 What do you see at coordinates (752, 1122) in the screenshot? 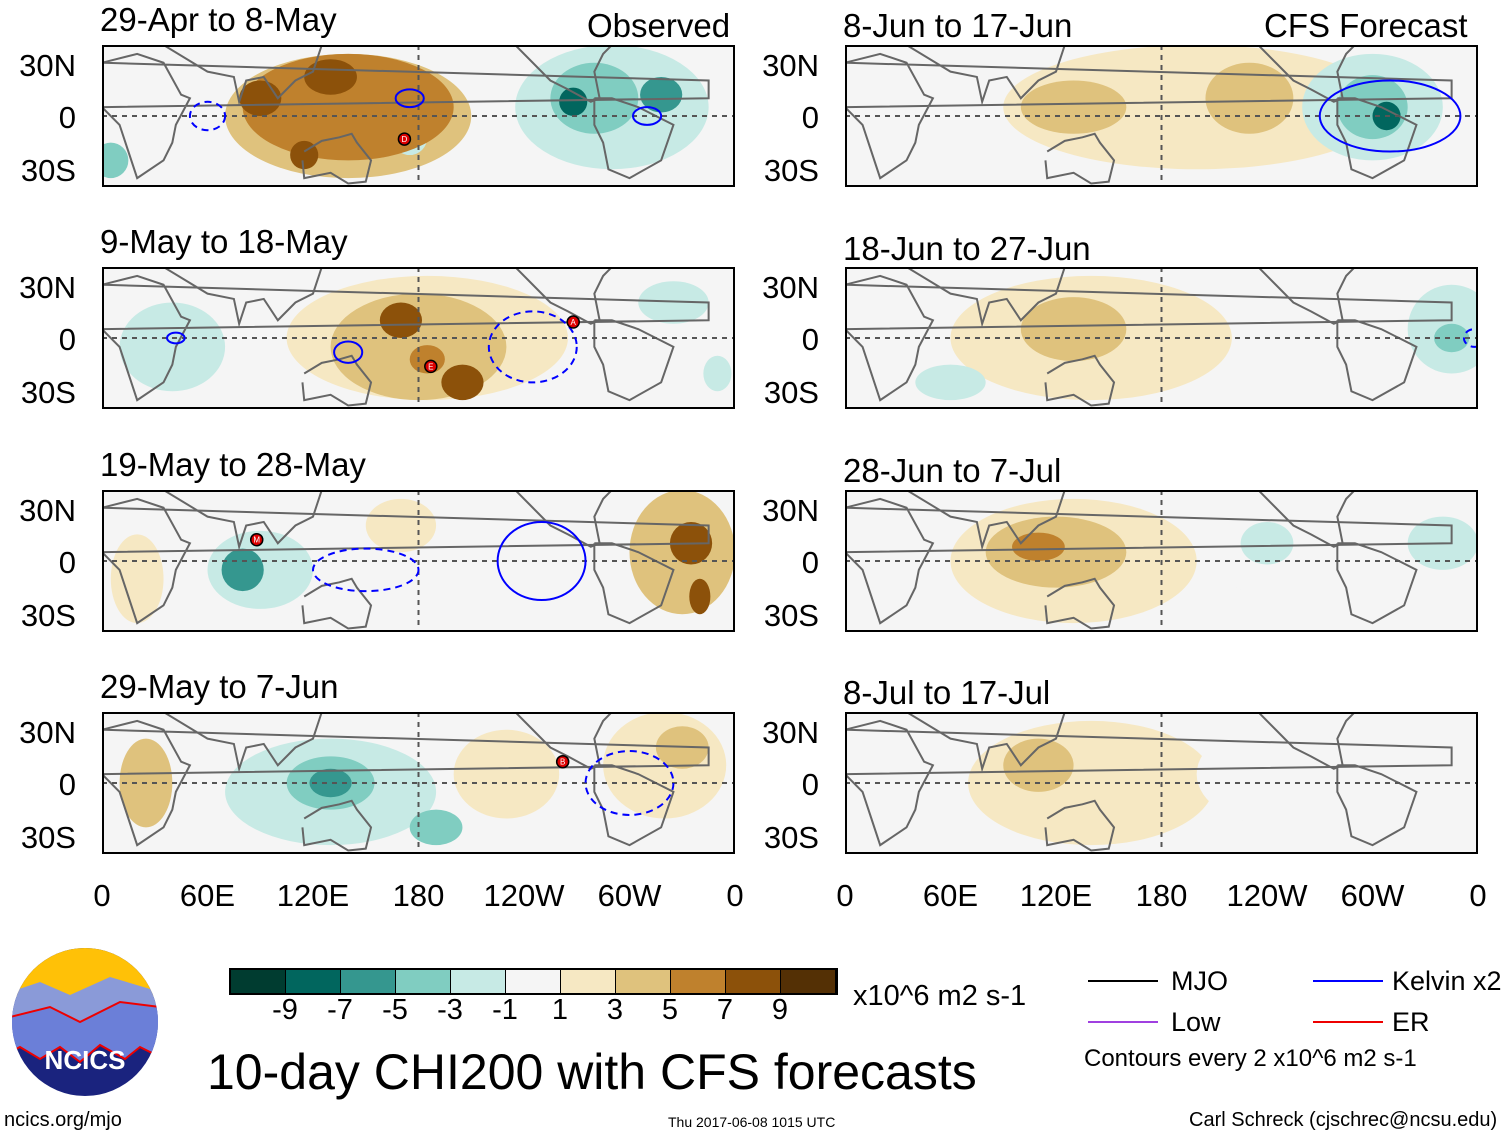
I see `timestamp: Thu 2017-06-08 1015 UTC` at bounding box center [752, 1122].